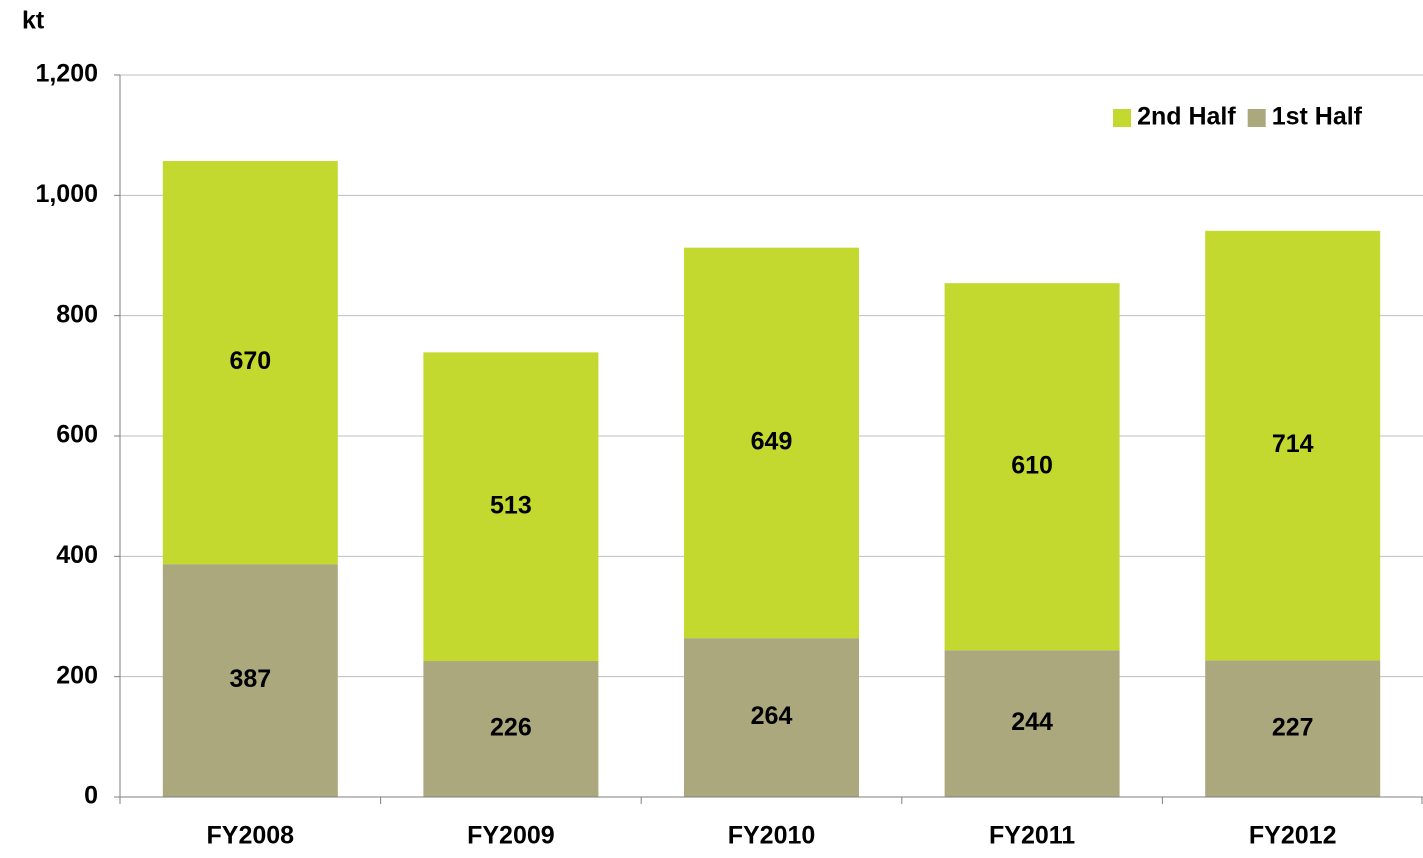 This screenshot has width=1423, height=858. What do you see at coordinates (77, 435) in the screenshot?
I see `y-tick-label: 600` at bounding box center [77, 435].